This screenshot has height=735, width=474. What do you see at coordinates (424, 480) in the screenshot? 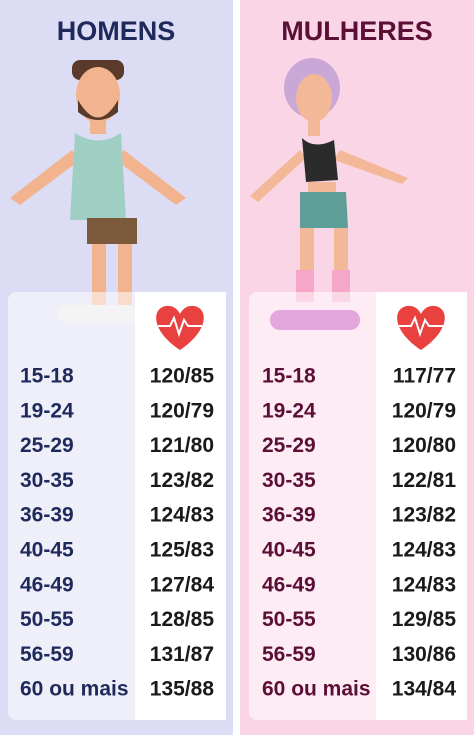
I see `blood-pressure: 122/81` at bounding box center [424, 480].